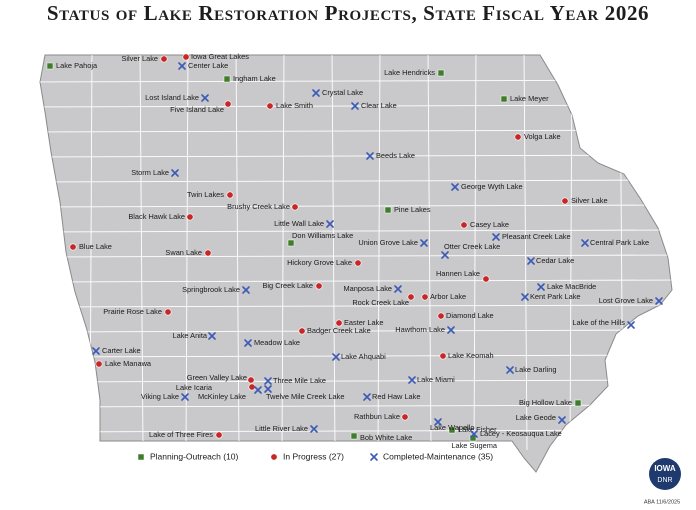  Describe the element at coordinates (555, 260) in the screenshot. I see `lake-label: Cedar Lake` at that location.